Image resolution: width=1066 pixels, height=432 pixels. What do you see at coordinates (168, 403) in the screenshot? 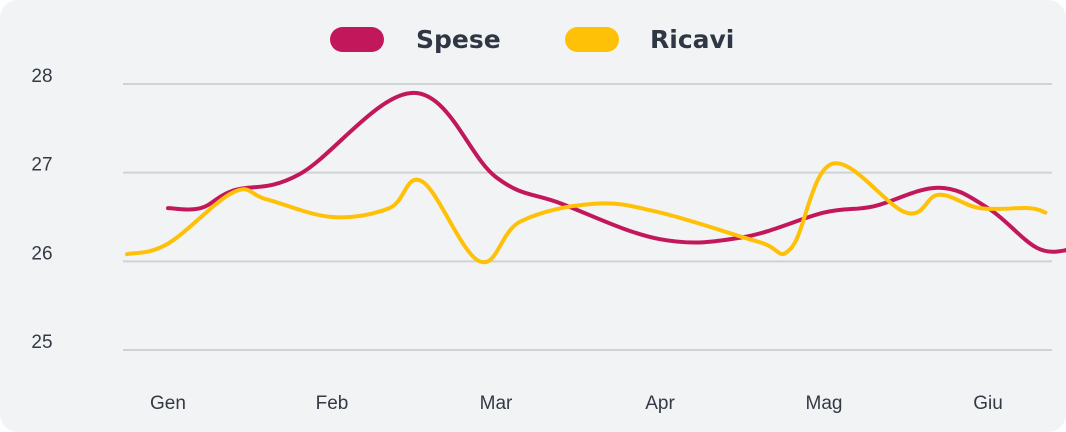
I see `x-tick-label: Gen` at bounding box center [168, 403].